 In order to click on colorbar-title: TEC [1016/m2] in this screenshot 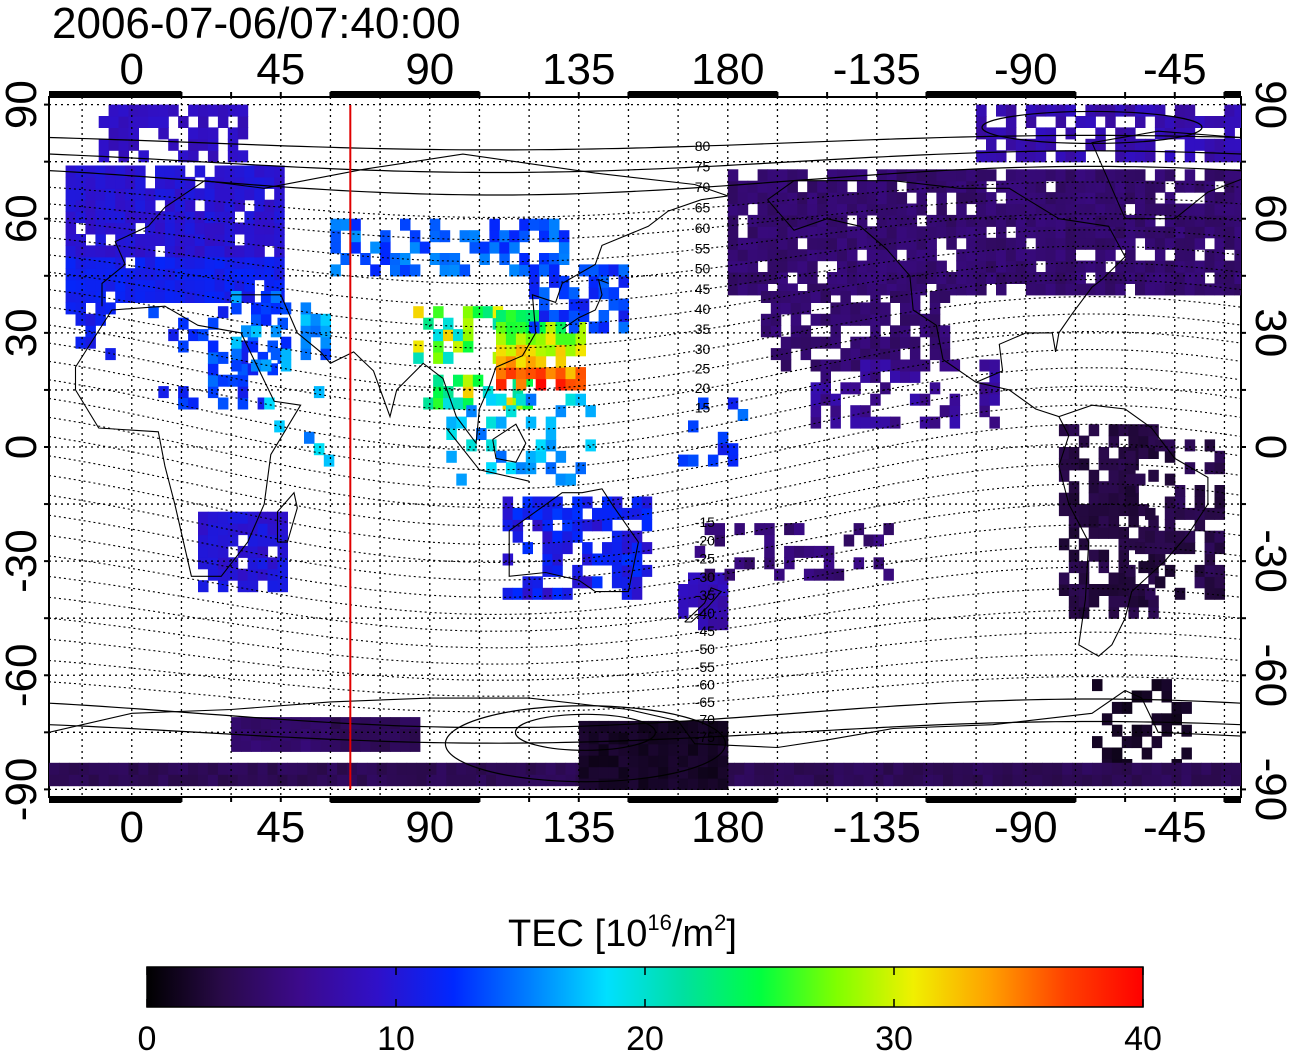, I will do `click(622, 932)`.